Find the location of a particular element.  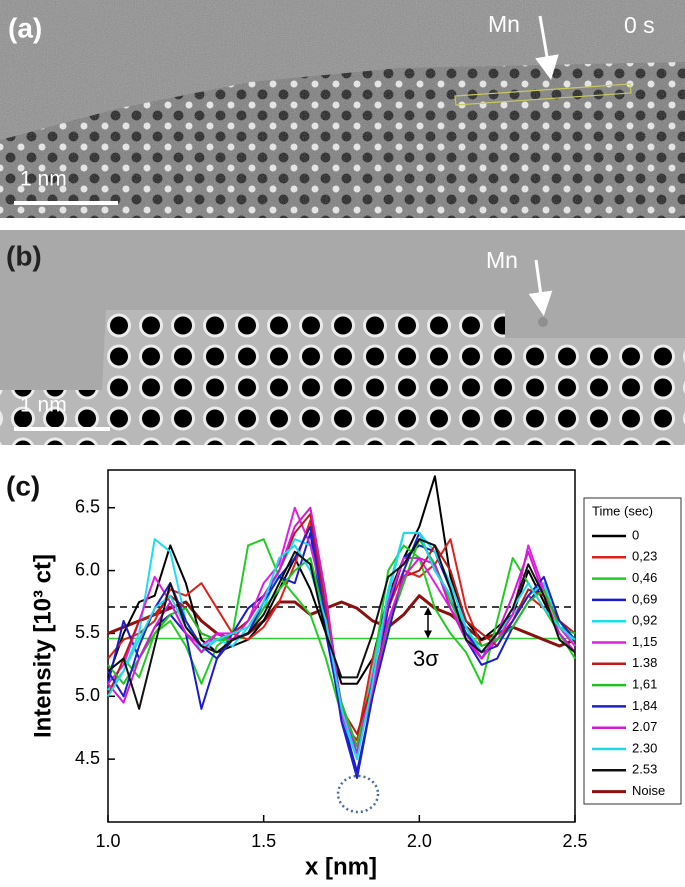

legend-label: 1,61 is located at coordinates (644, 684).